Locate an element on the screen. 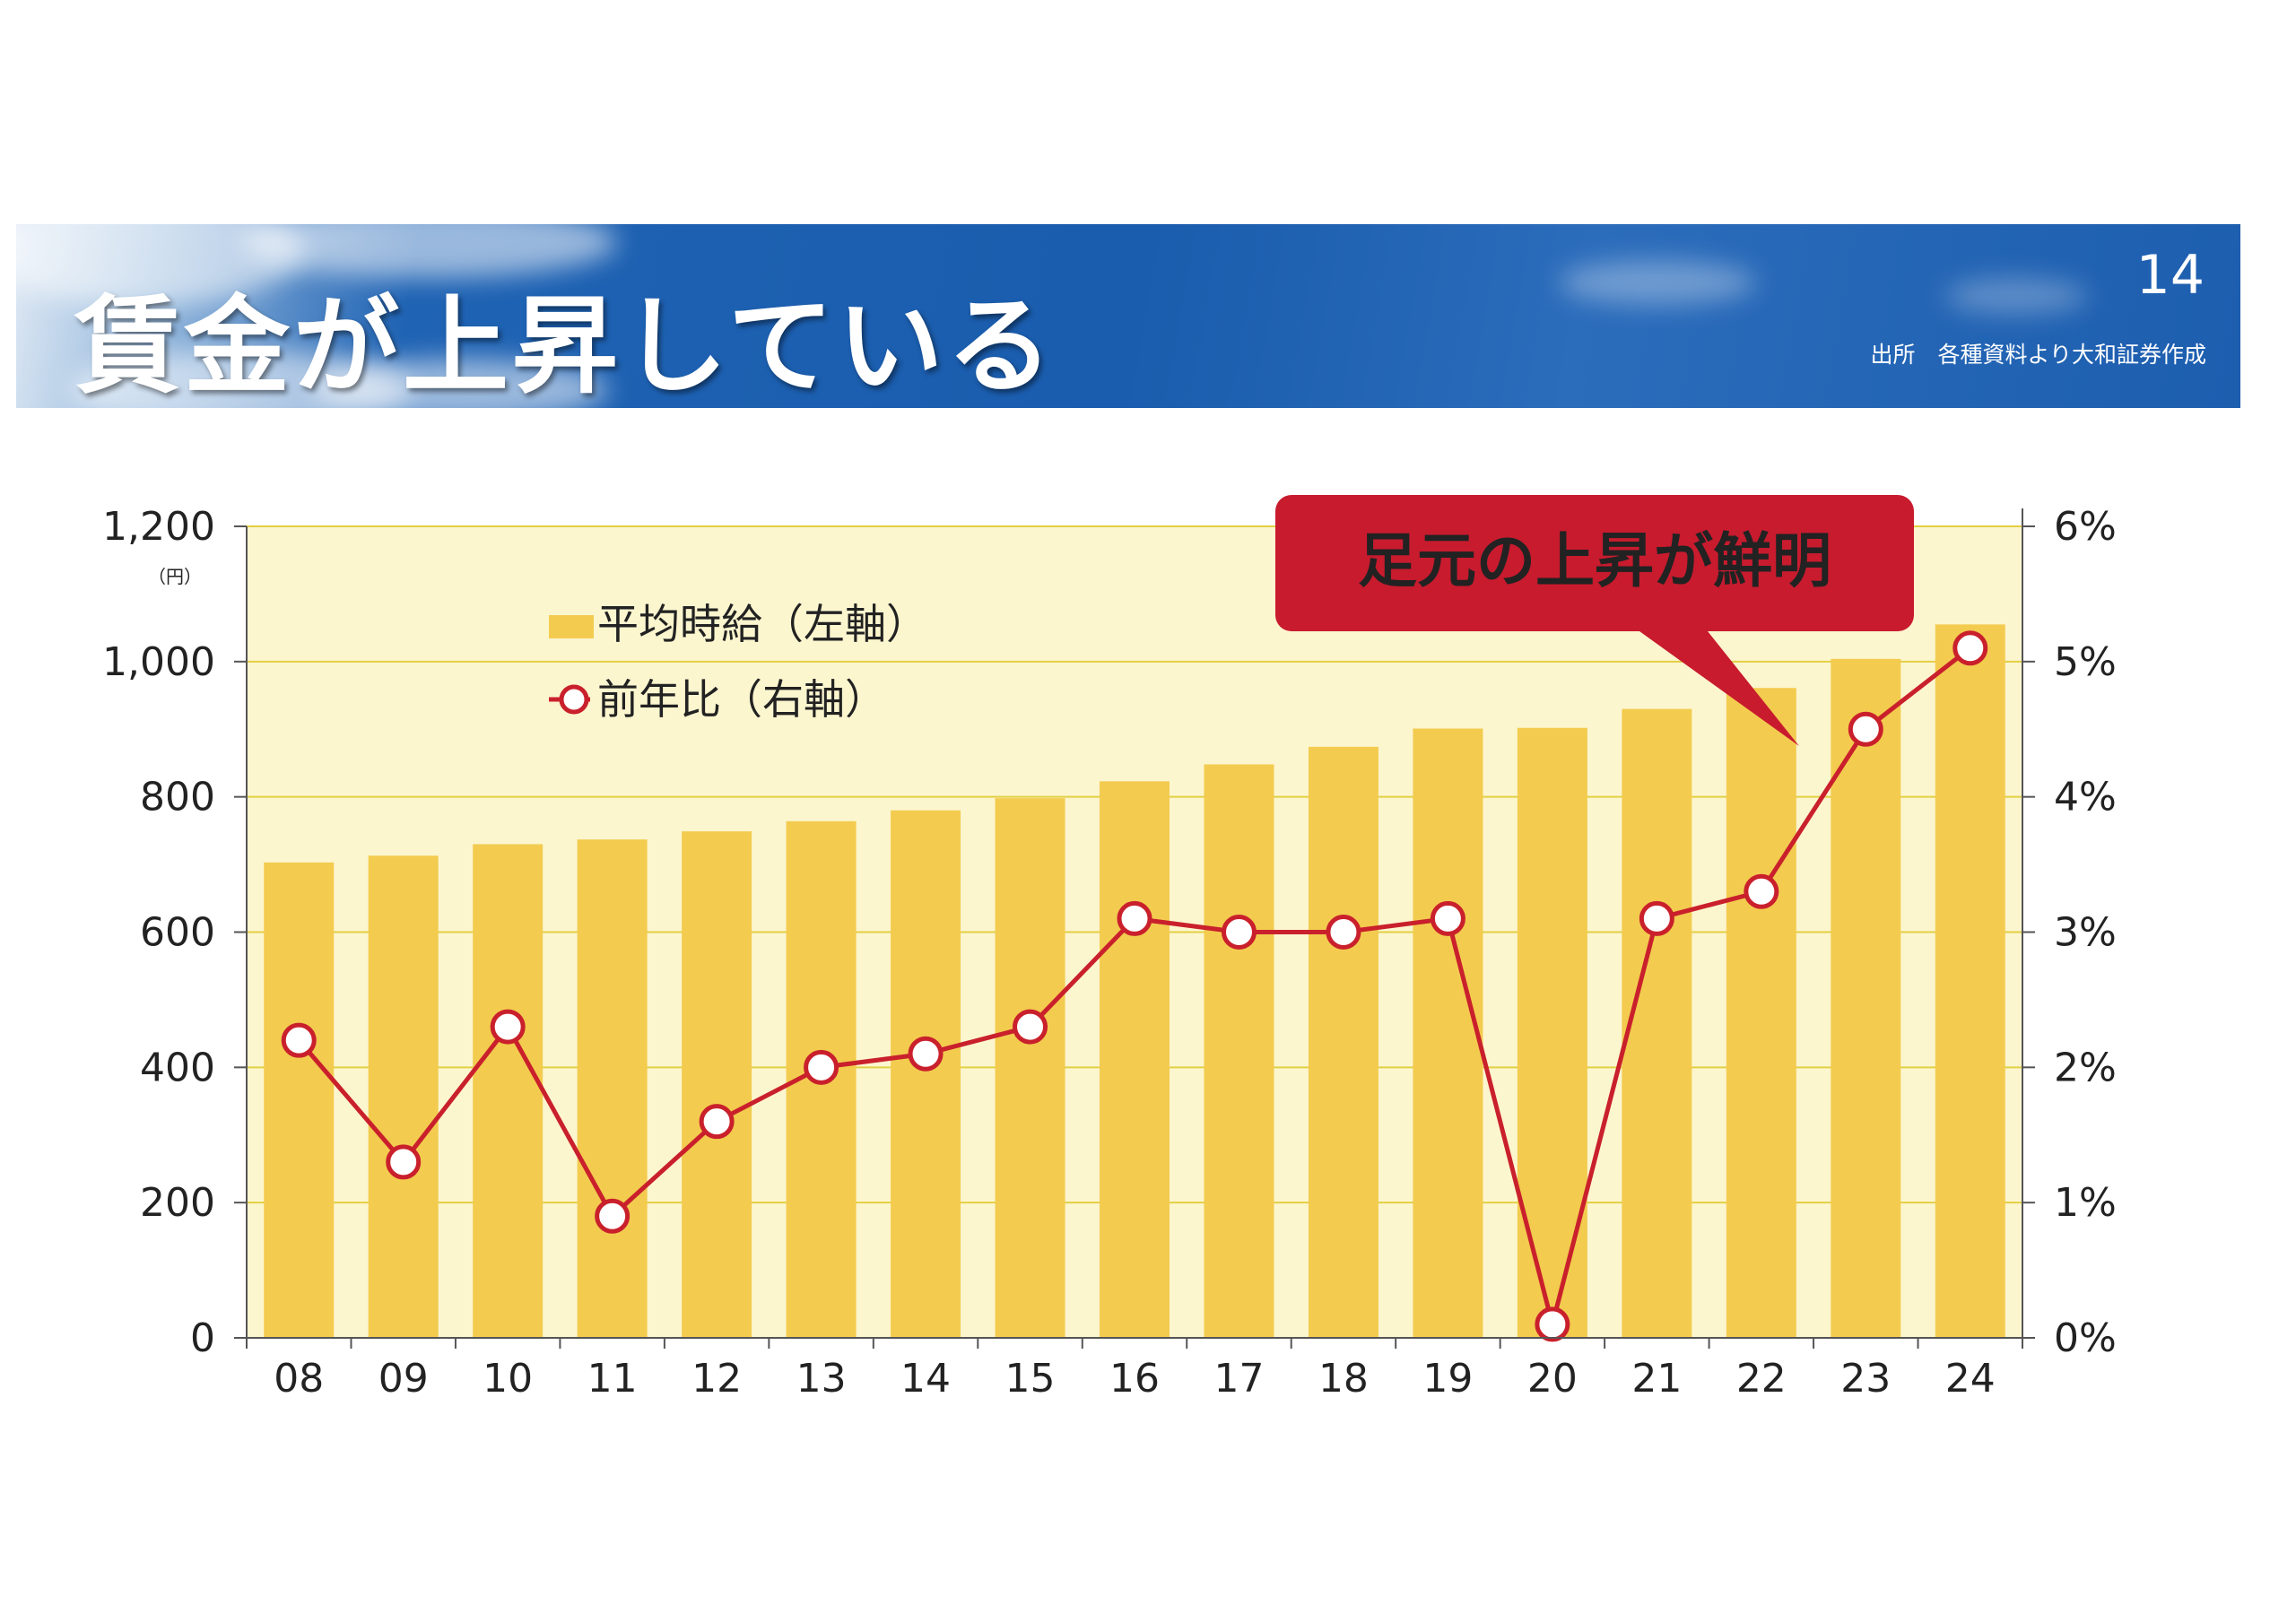 The width and height of the screenshot is (2296, 1623). right-tick-label: 4% is located at coordinates (2085, 797).